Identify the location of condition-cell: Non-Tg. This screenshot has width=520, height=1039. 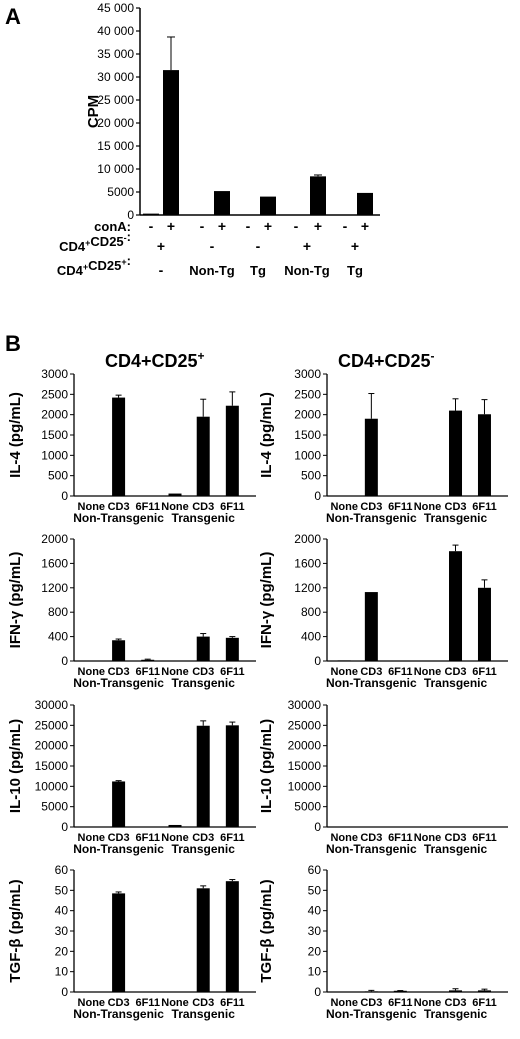
(307, 270).